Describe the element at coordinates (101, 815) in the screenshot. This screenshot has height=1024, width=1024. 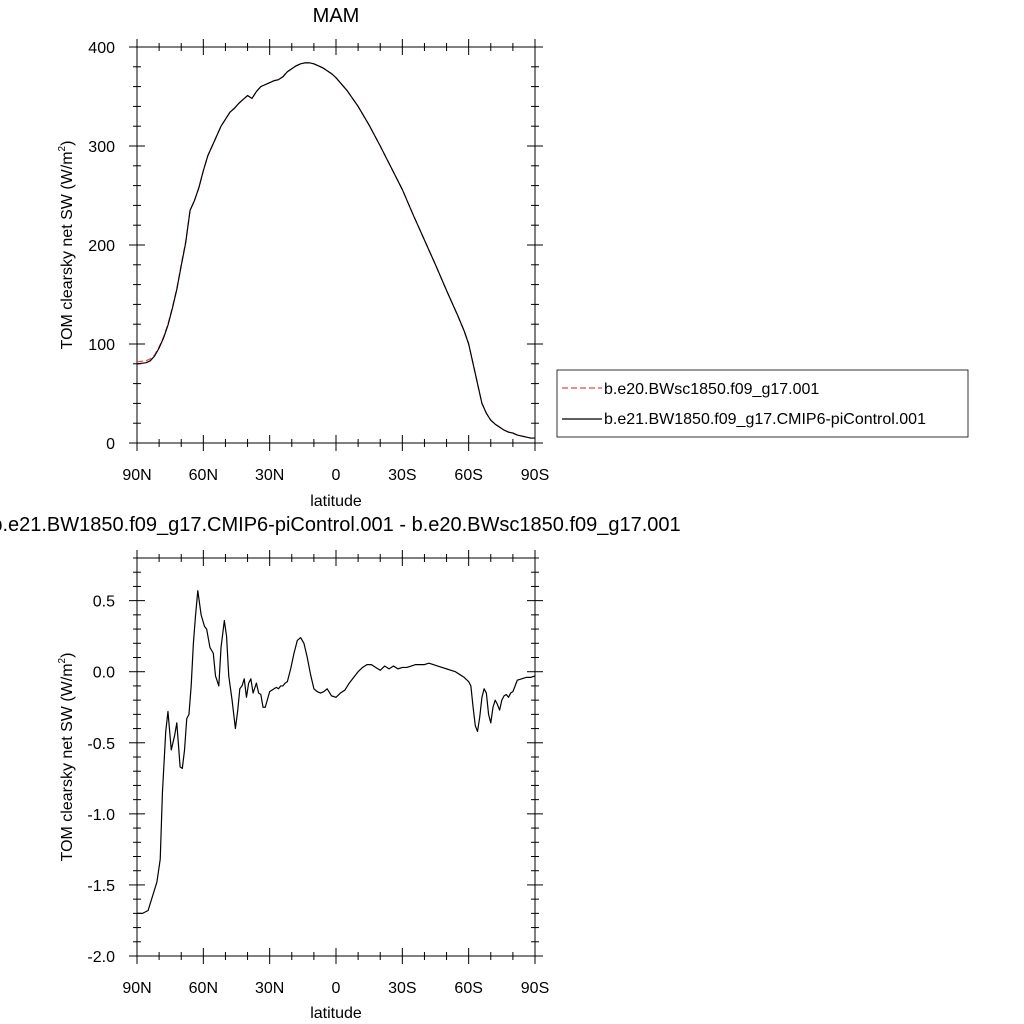
I see `bottom-panel-y-tick-label: -1.0` at that location.